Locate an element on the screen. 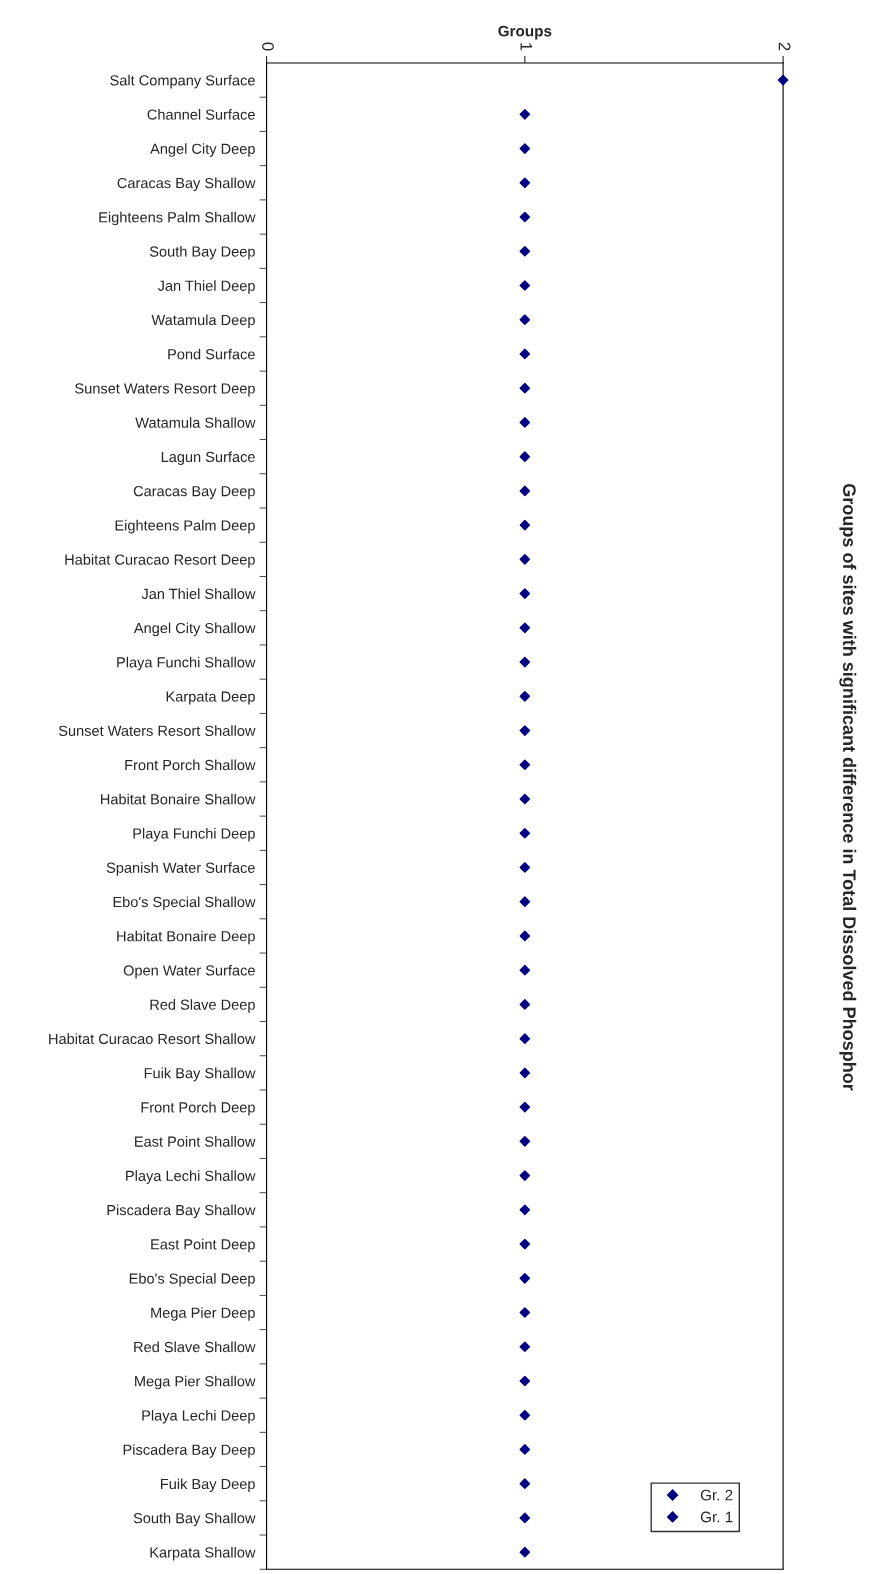  y-tick-label: Ebo's Special Shallow is located at coordinates (184, 903).